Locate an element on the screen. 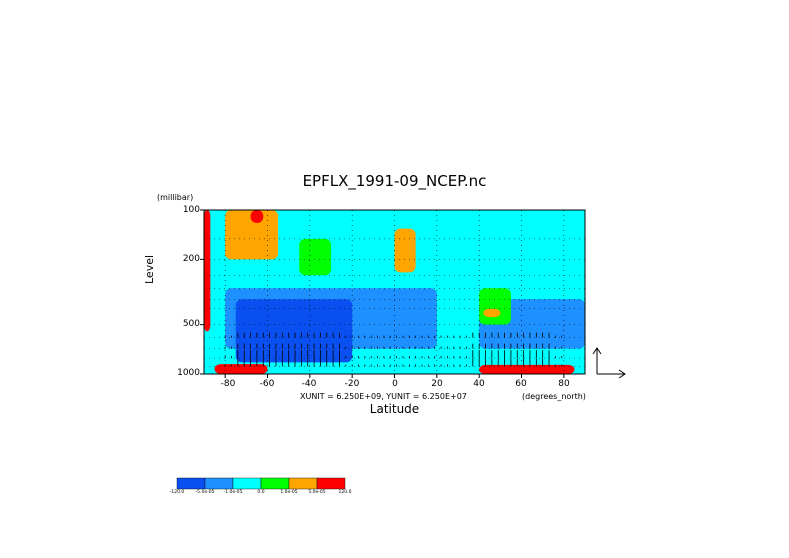 The height and width of the screenshot is (558, 789). x-units-label: (degrees_north) is located at coordinates (554, 396).